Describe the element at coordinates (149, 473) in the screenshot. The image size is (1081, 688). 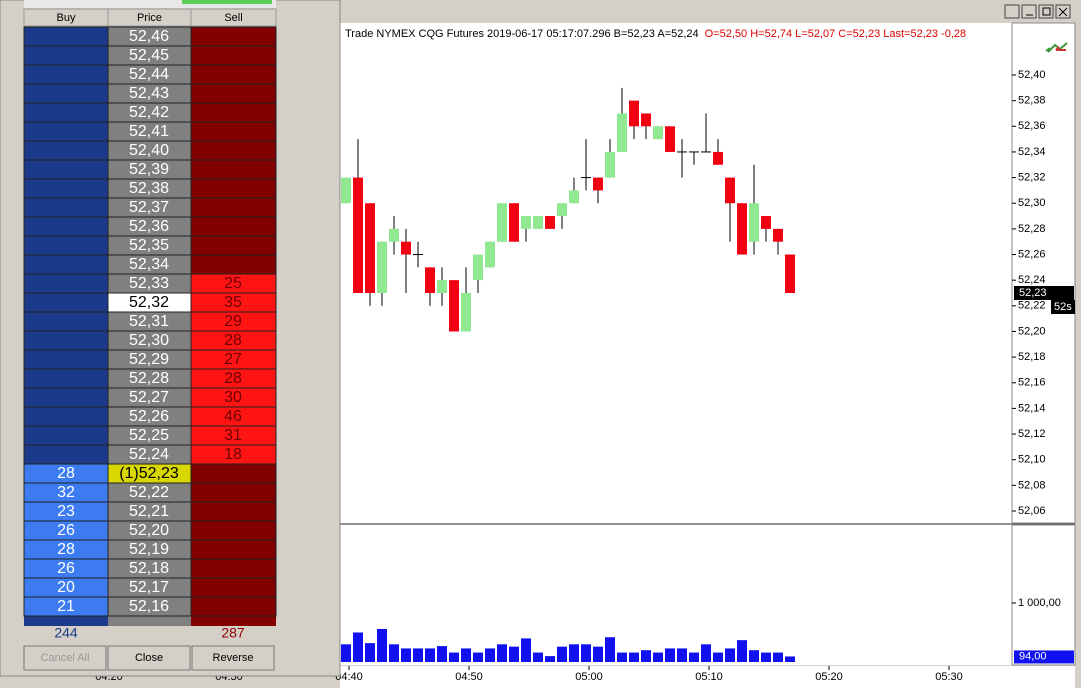
I see `price: (1)52,23` at that location.